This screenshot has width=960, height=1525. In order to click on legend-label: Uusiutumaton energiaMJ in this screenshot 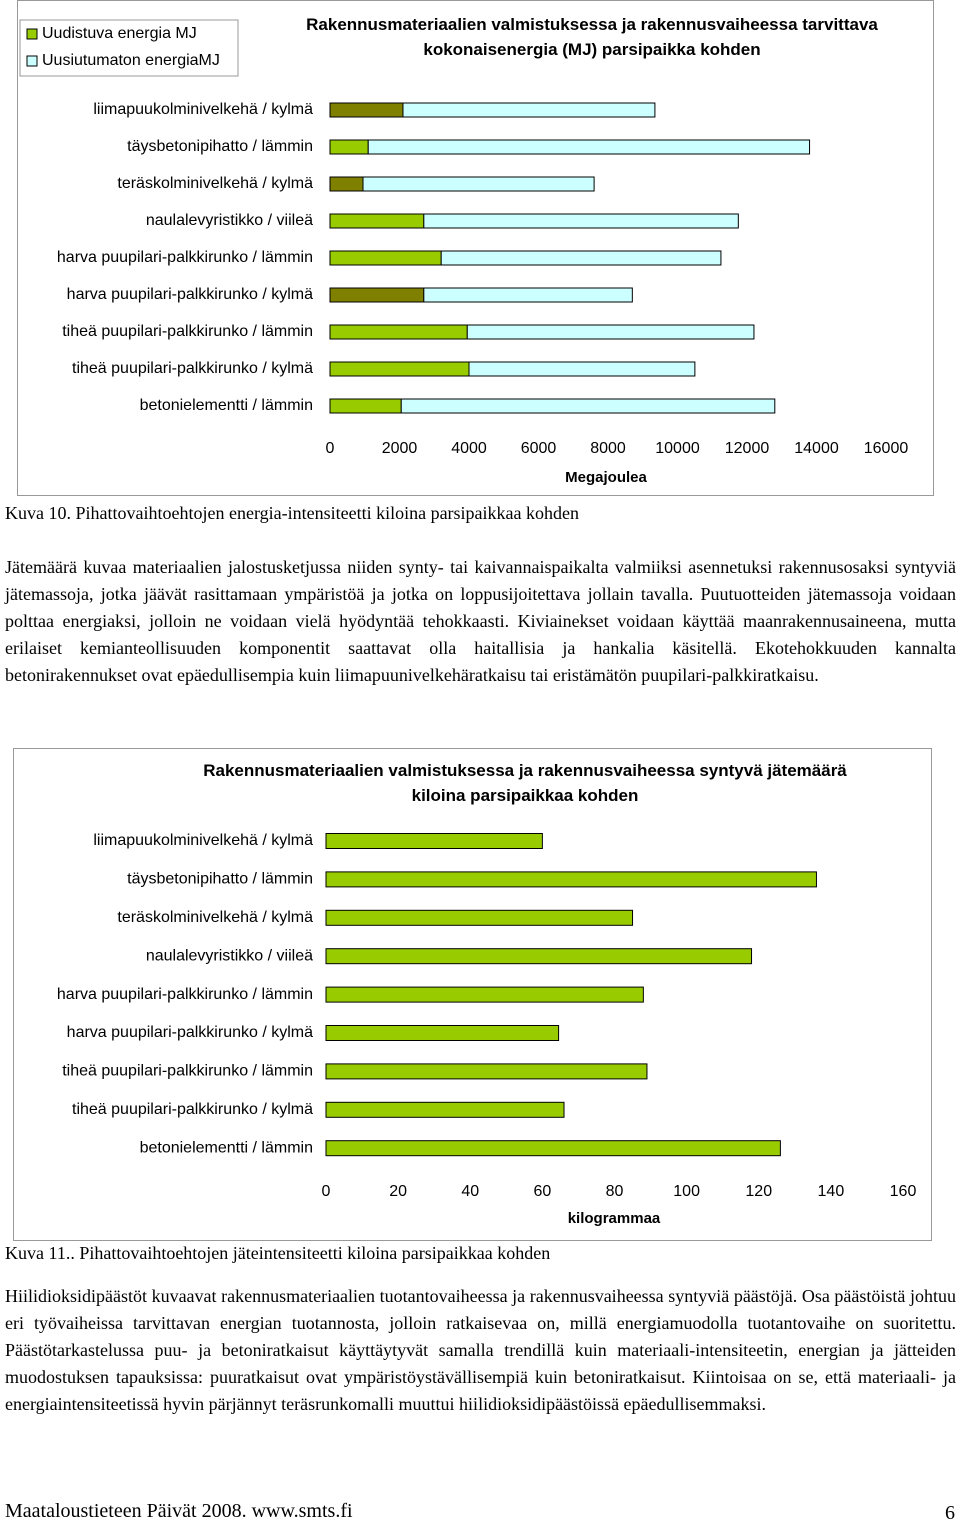, I will do `click(131, 60)`.